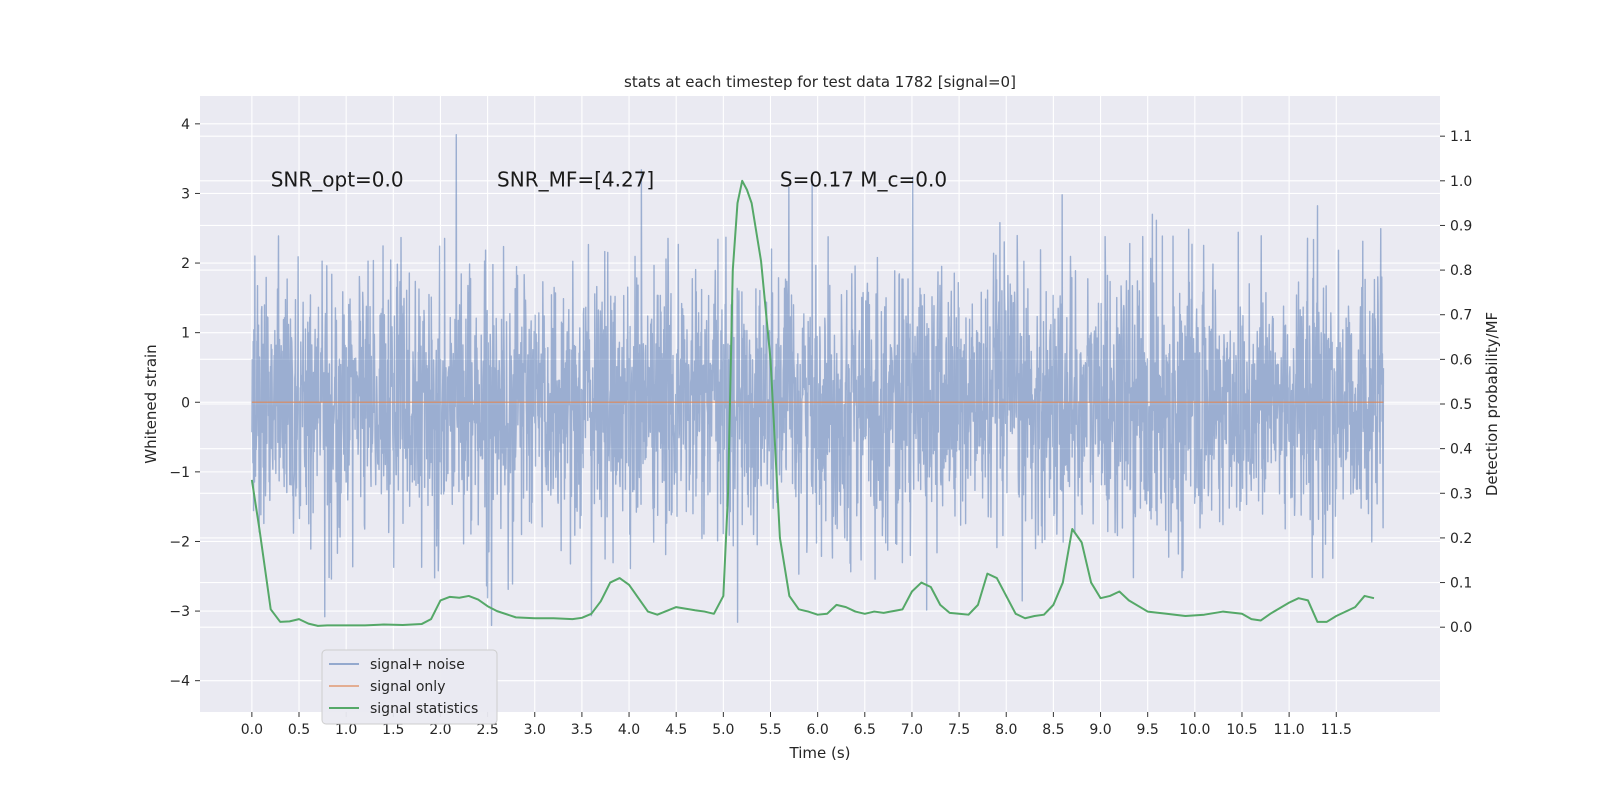  Describe the element at coordinates (818, 730) in the screenshot. I see `x-tick-label: 6.0` at that location.